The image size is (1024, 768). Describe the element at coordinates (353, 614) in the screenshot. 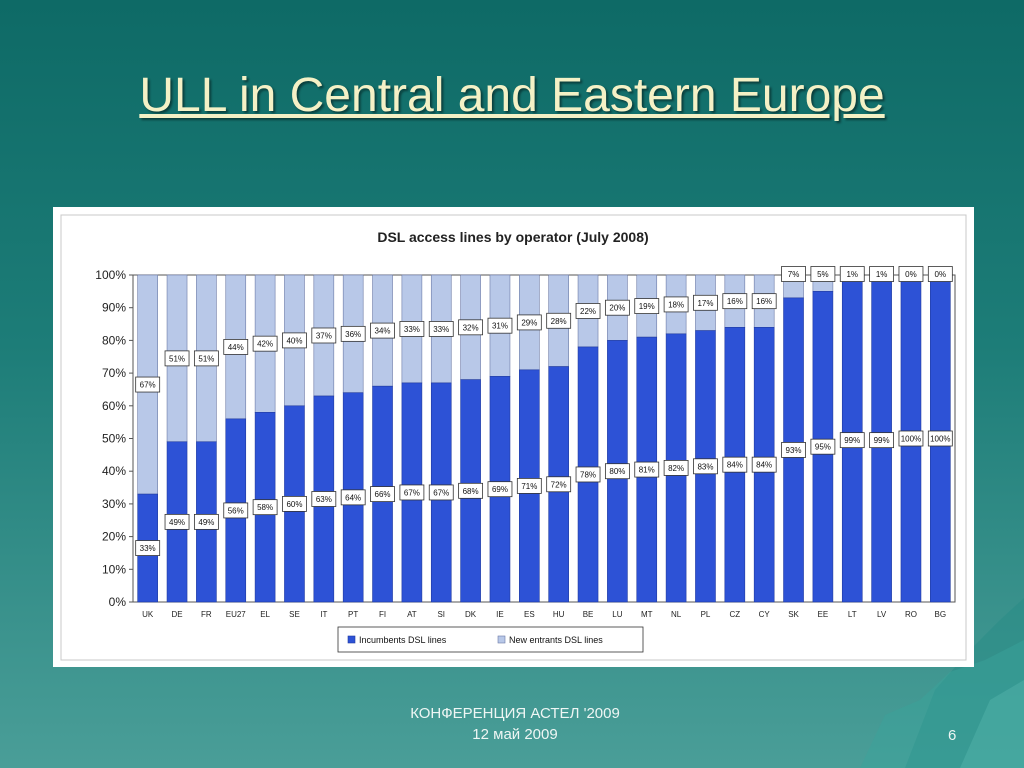

I see `x-tick-label: PT` at that location.